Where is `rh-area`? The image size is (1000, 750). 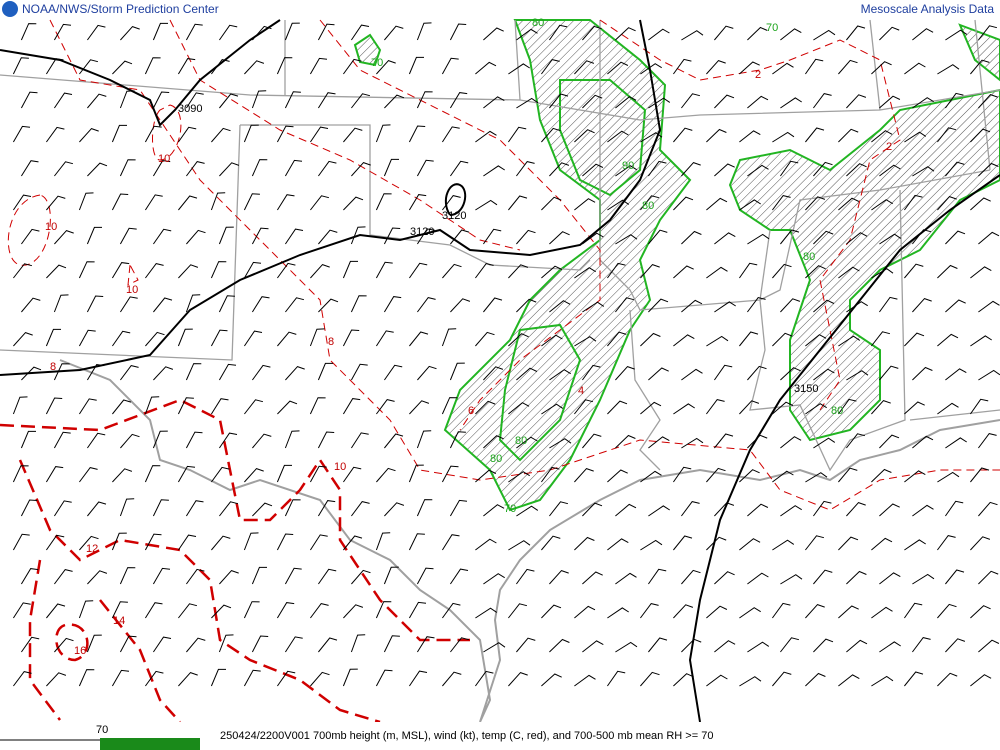 rh-area is located at coordinates (603, 138).